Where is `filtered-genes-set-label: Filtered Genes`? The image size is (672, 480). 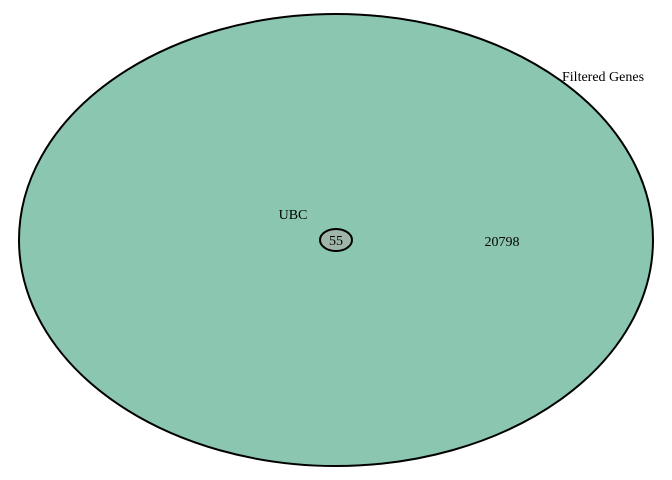
filtered-genes-set-label: Filtered Genes is located at coordinates (603, 77).